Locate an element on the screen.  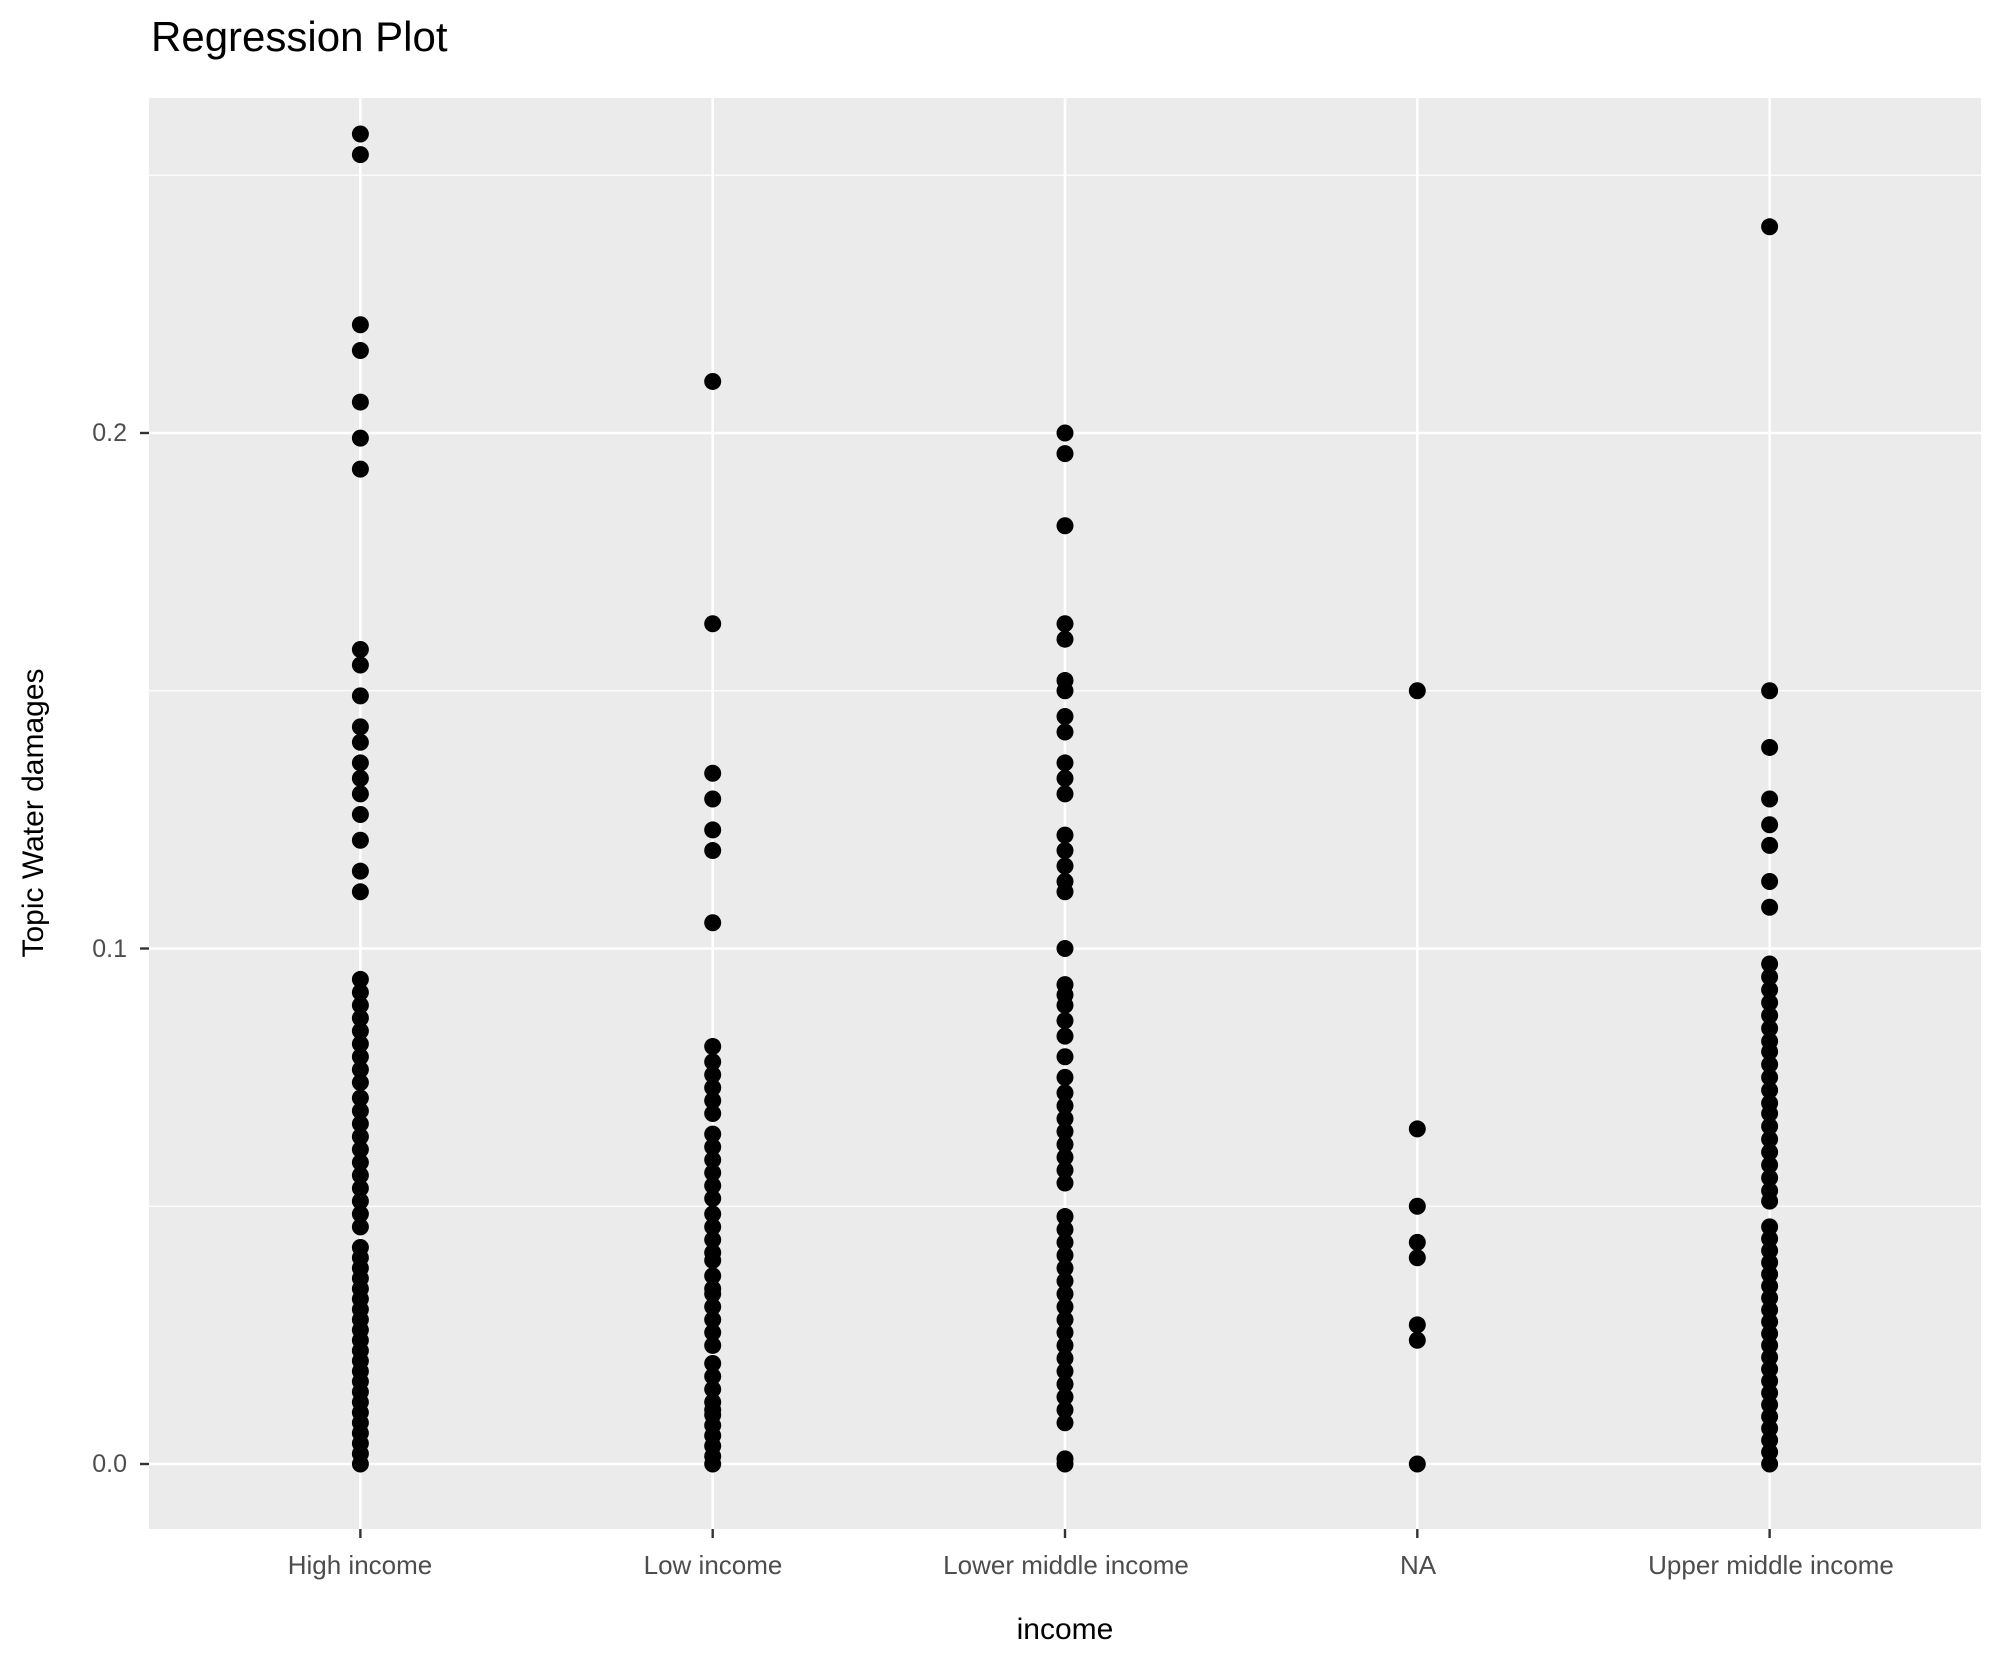
x-tick-label-low-income: Low income is located at coordinates (713, 1565).